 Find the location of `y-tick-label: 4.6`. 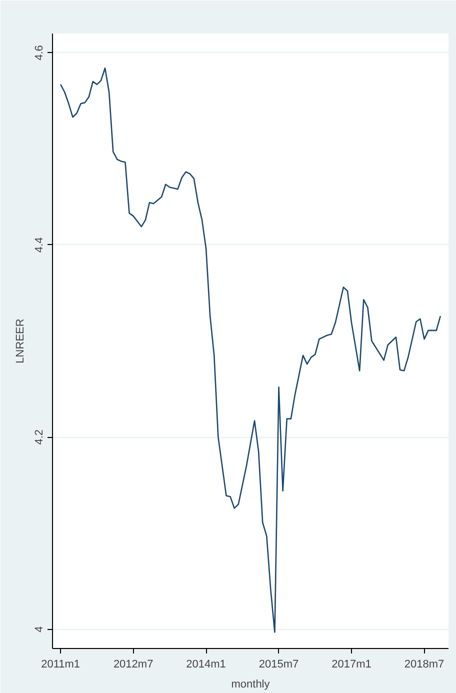

y-tick-label: 4.6 is located at coordinates (40, 52).